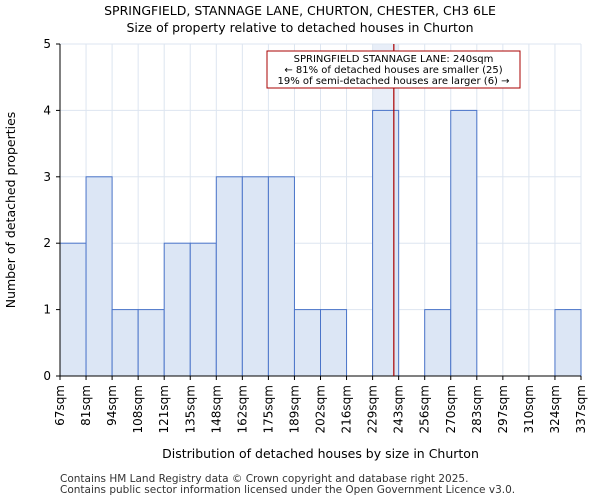 The image size is (600, 500). Describe the element at coordinates (216, 409) in the screenshot. I see `x-tick-label: 148sqm` at that location.